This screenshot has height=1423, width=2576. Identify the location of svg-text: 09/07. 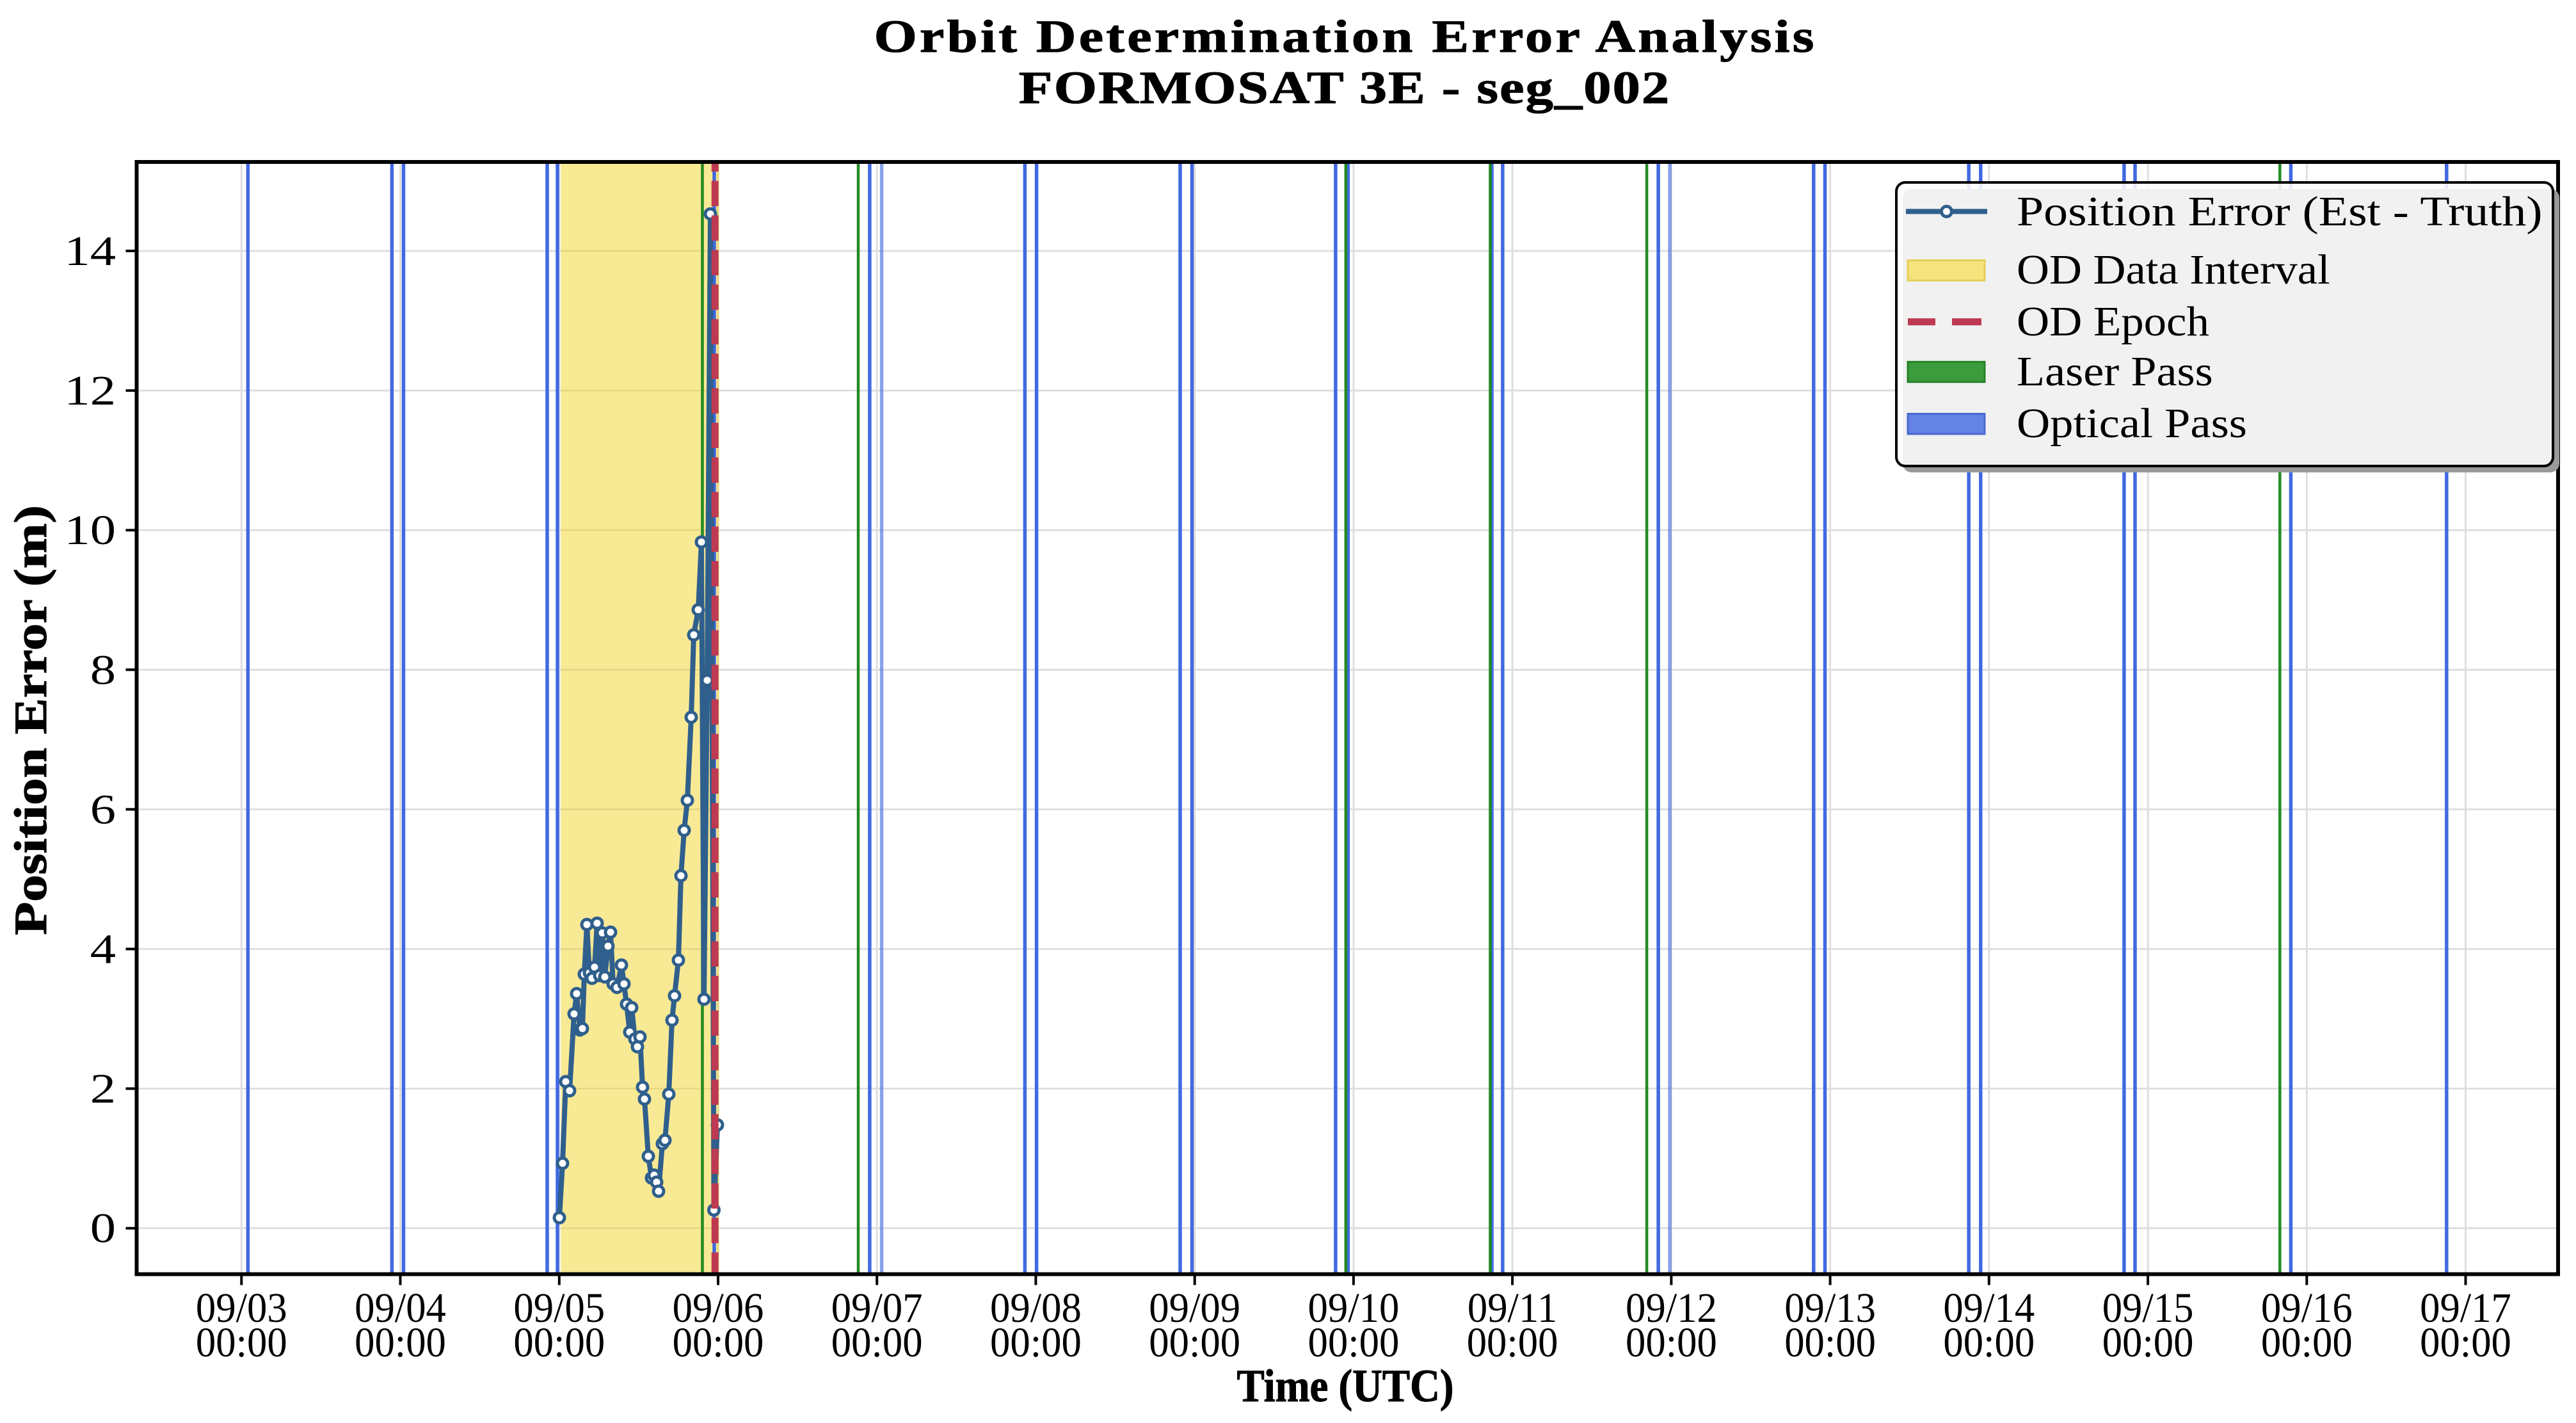
(877, 1308).